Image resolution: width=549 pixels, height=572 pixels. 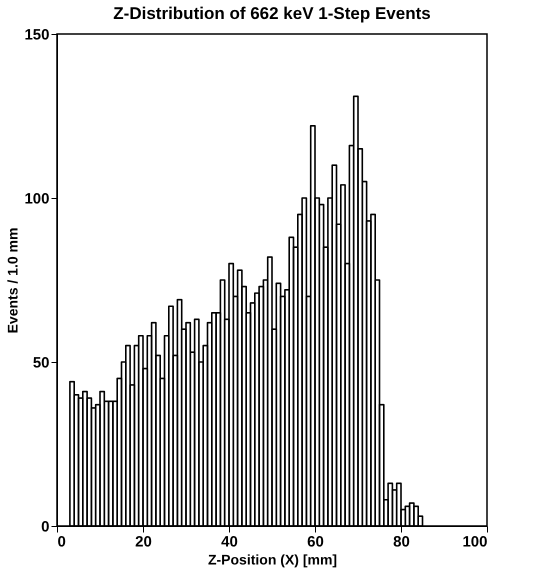 What do you see at coordinates (12, 281) in the screenshot?
I see `y-axis-title: Events / 1.0 mm` at bounding box center [12, 281].